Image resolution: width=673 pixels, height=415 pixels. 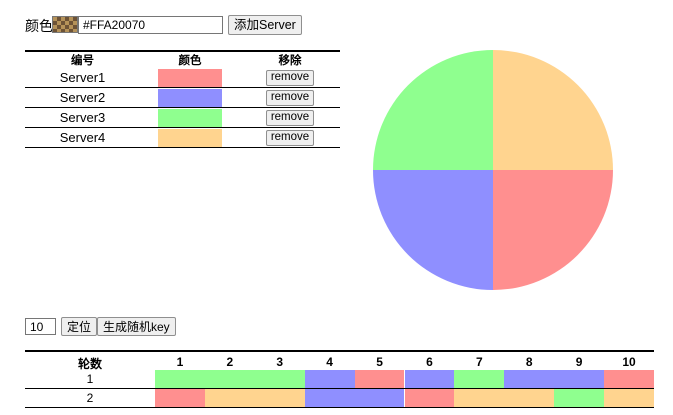 What do you see at coordinates (40, 326) in the screenshot?
I see `round-input` at bounding box center [40, 326].